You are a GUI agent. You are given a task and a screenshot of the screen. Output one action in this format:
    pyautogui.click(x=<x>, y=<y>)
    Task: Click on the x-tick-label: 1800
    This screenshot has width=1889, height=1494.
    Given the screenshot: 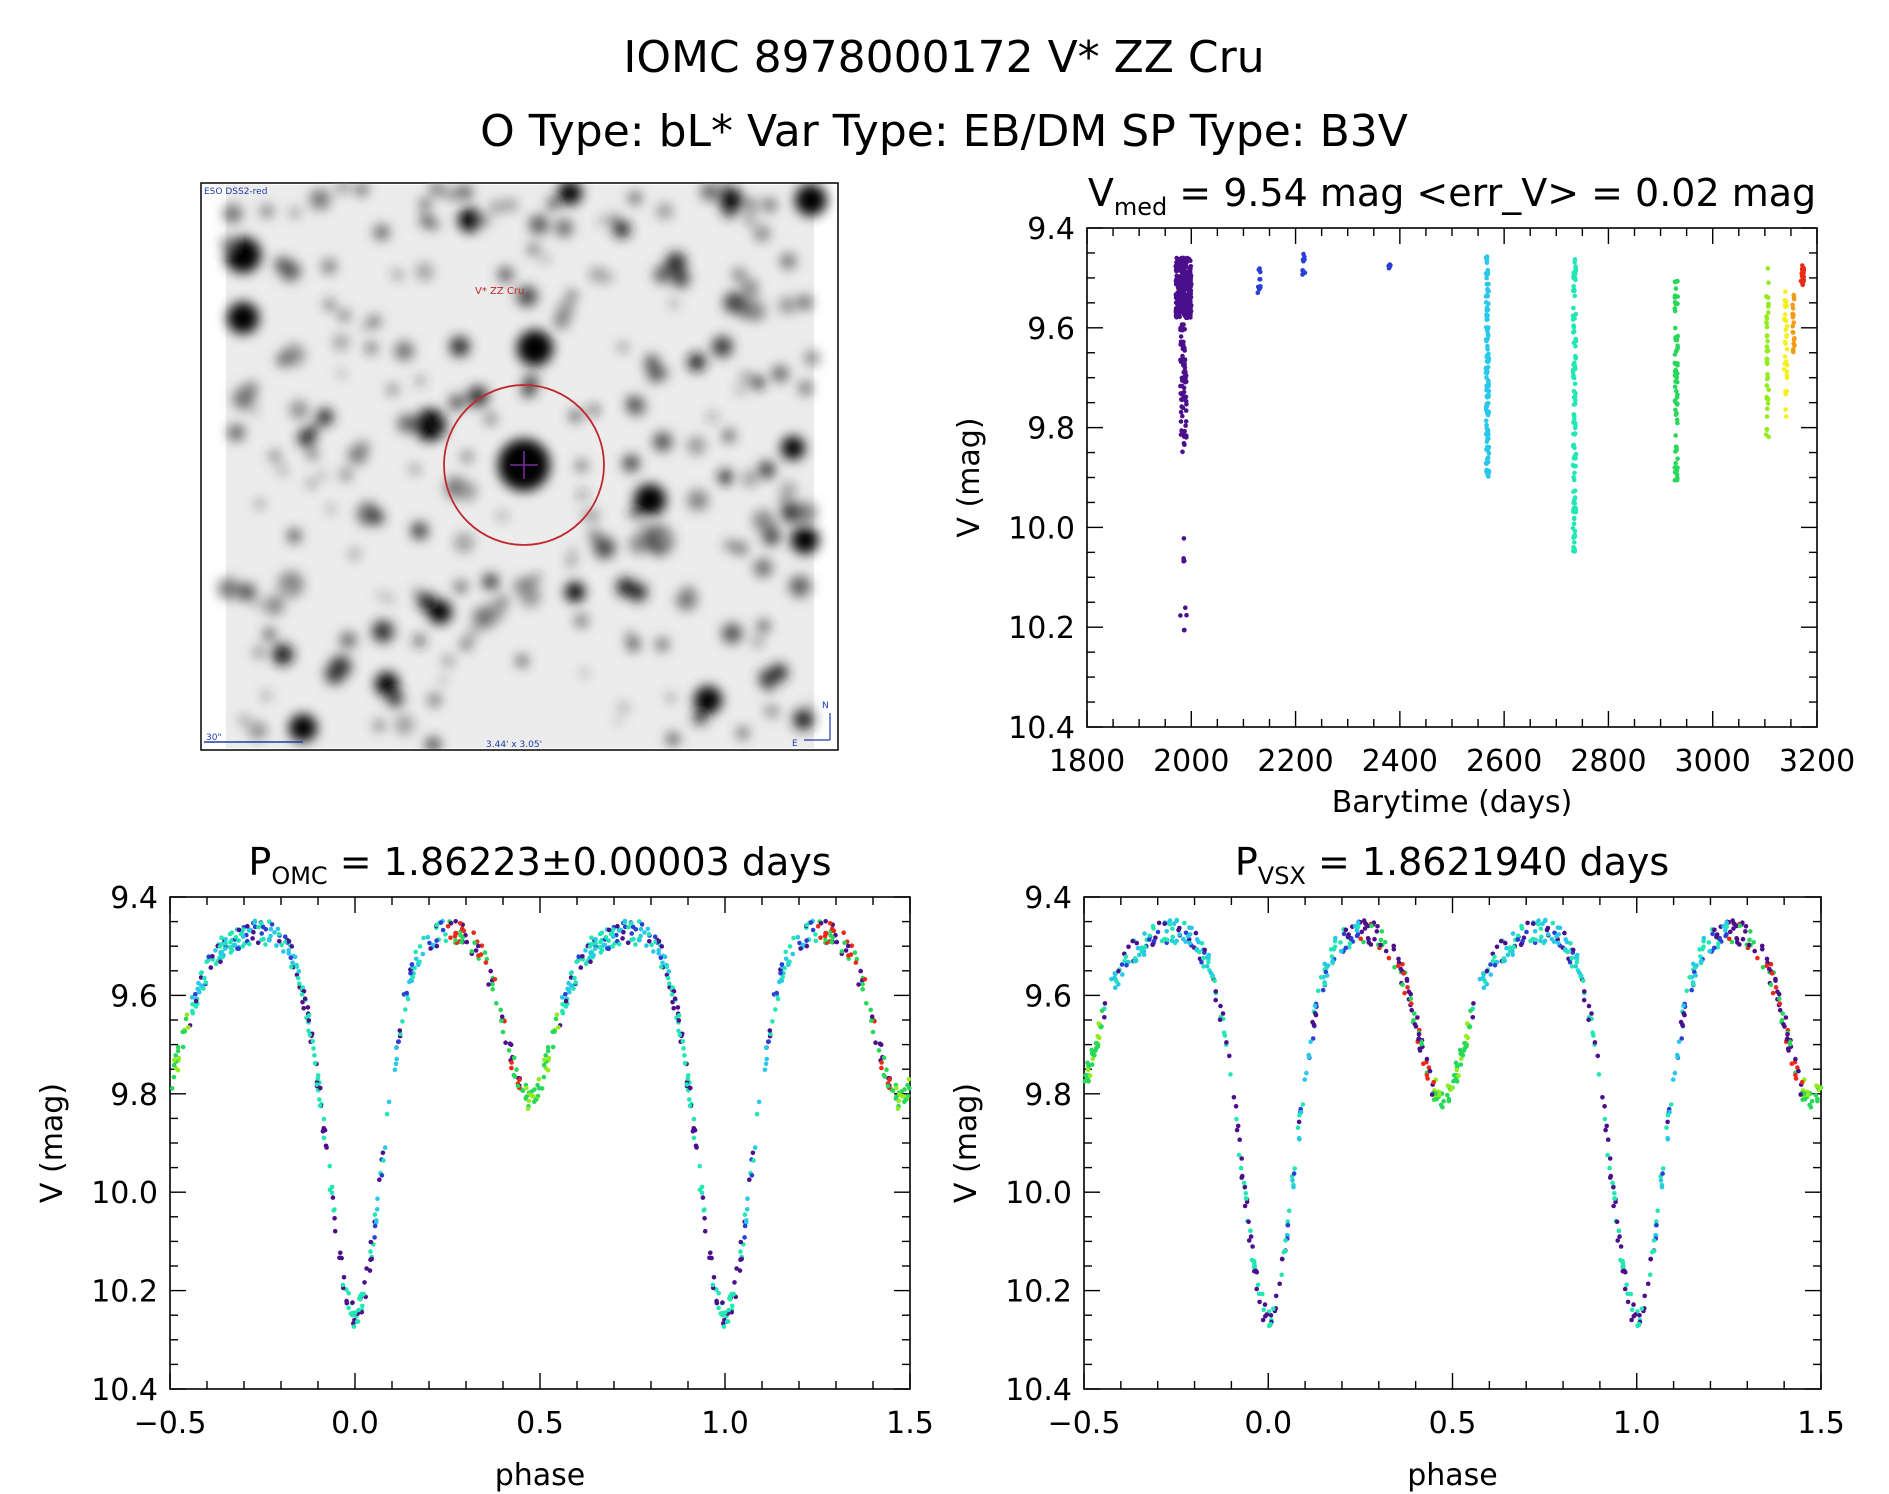 What is the action you would take?
    pyautogui.click(x=1087, y=761)
    